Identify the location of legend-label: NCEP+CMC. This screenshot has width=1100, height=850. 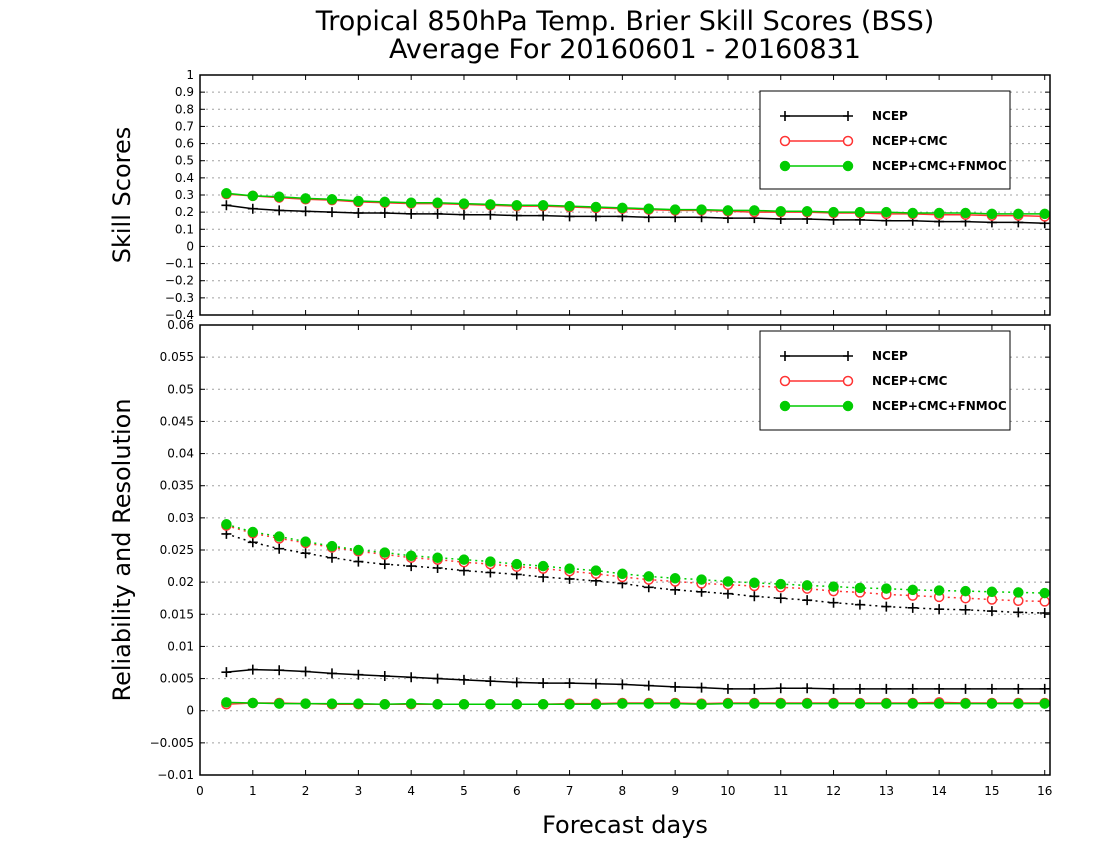
(910, 141).